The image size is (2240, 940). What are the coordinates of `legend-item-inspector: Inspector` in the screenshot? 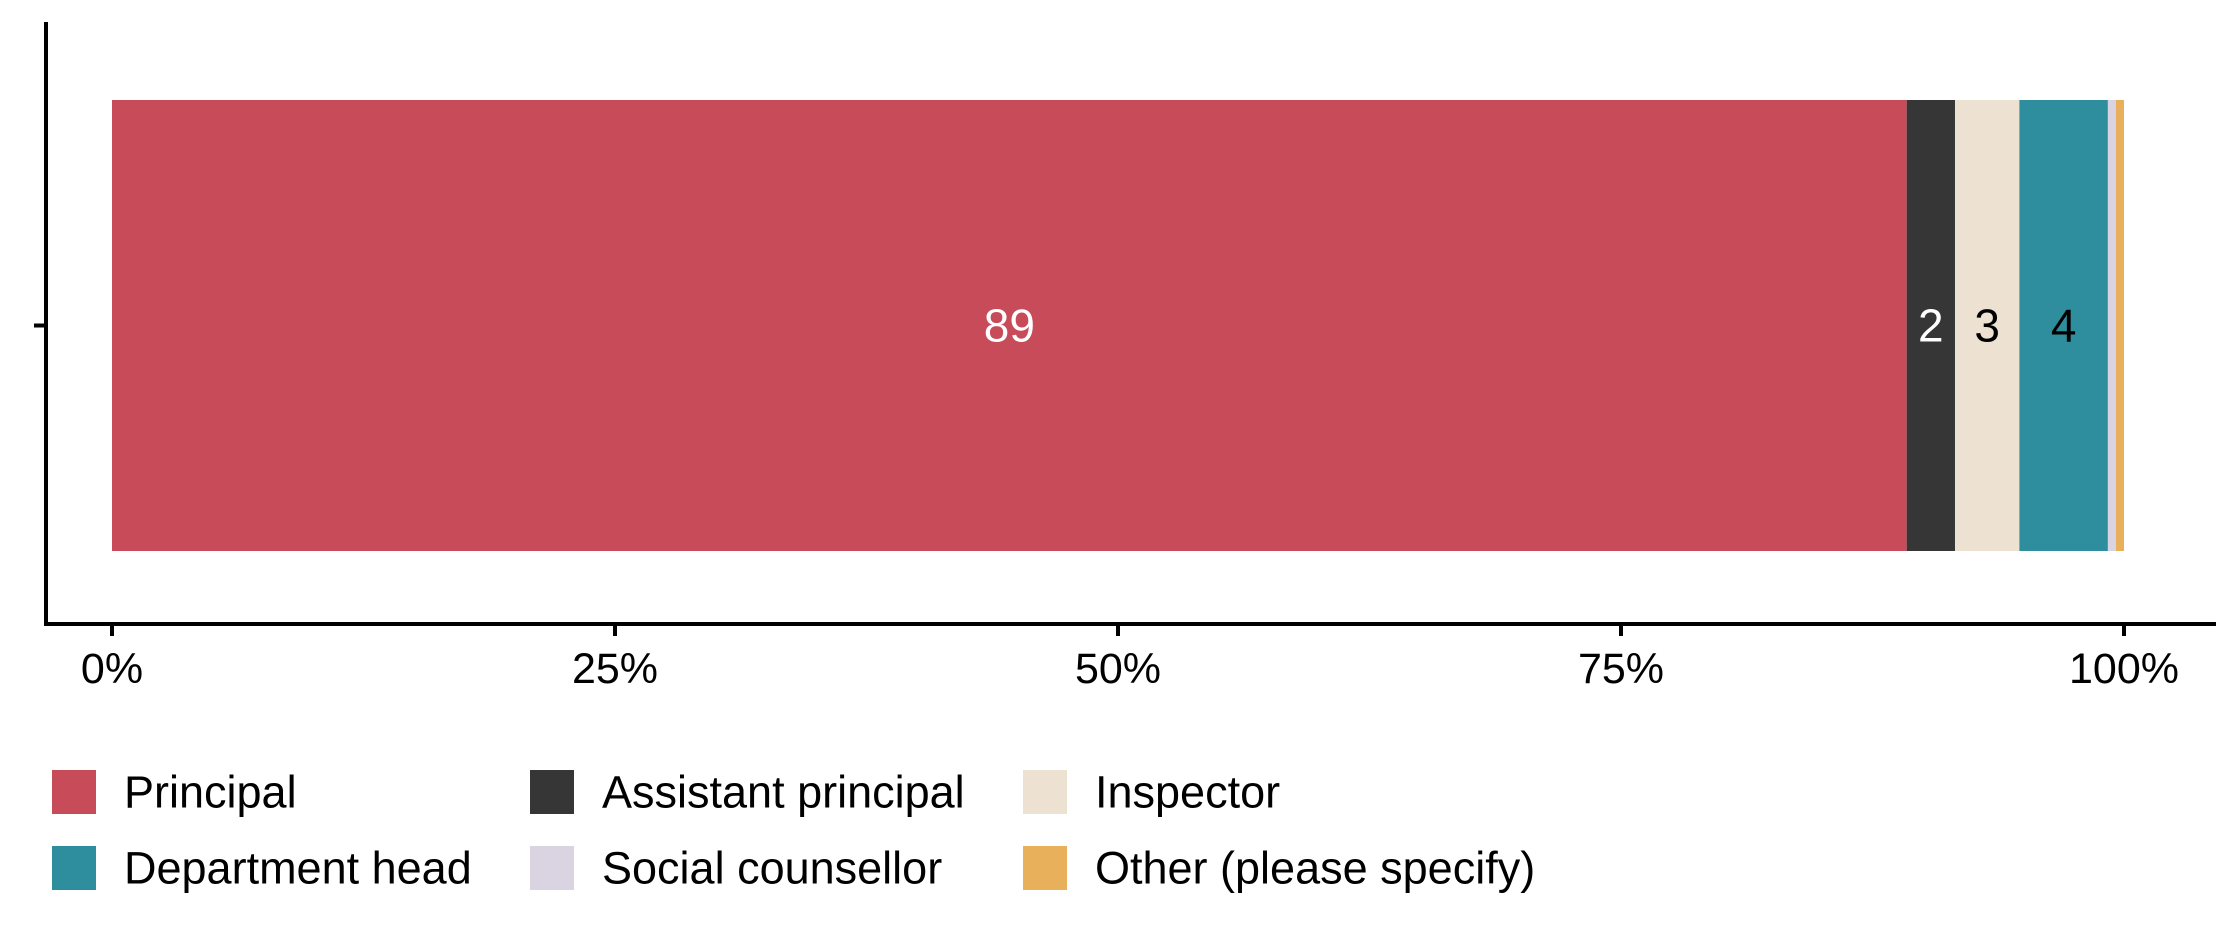 It's located at (1151, 792).